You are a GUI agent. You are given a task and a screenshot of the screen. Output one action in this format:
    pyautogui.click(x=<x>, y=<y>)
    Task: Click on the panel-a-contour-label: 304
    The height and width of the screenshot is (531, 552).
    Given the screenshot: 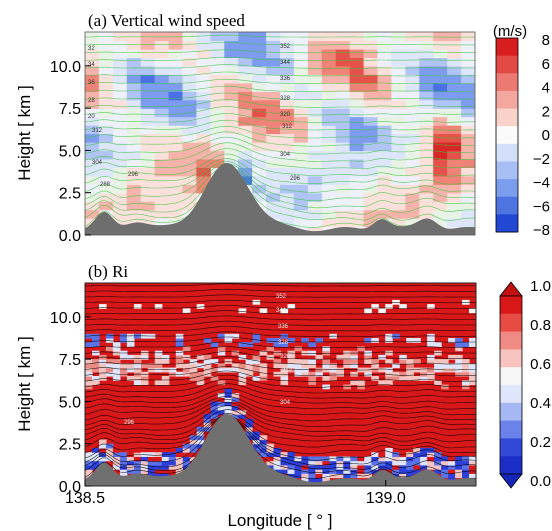 What is the action you would take?
    pyautogui.click(x=285, y=155)
    